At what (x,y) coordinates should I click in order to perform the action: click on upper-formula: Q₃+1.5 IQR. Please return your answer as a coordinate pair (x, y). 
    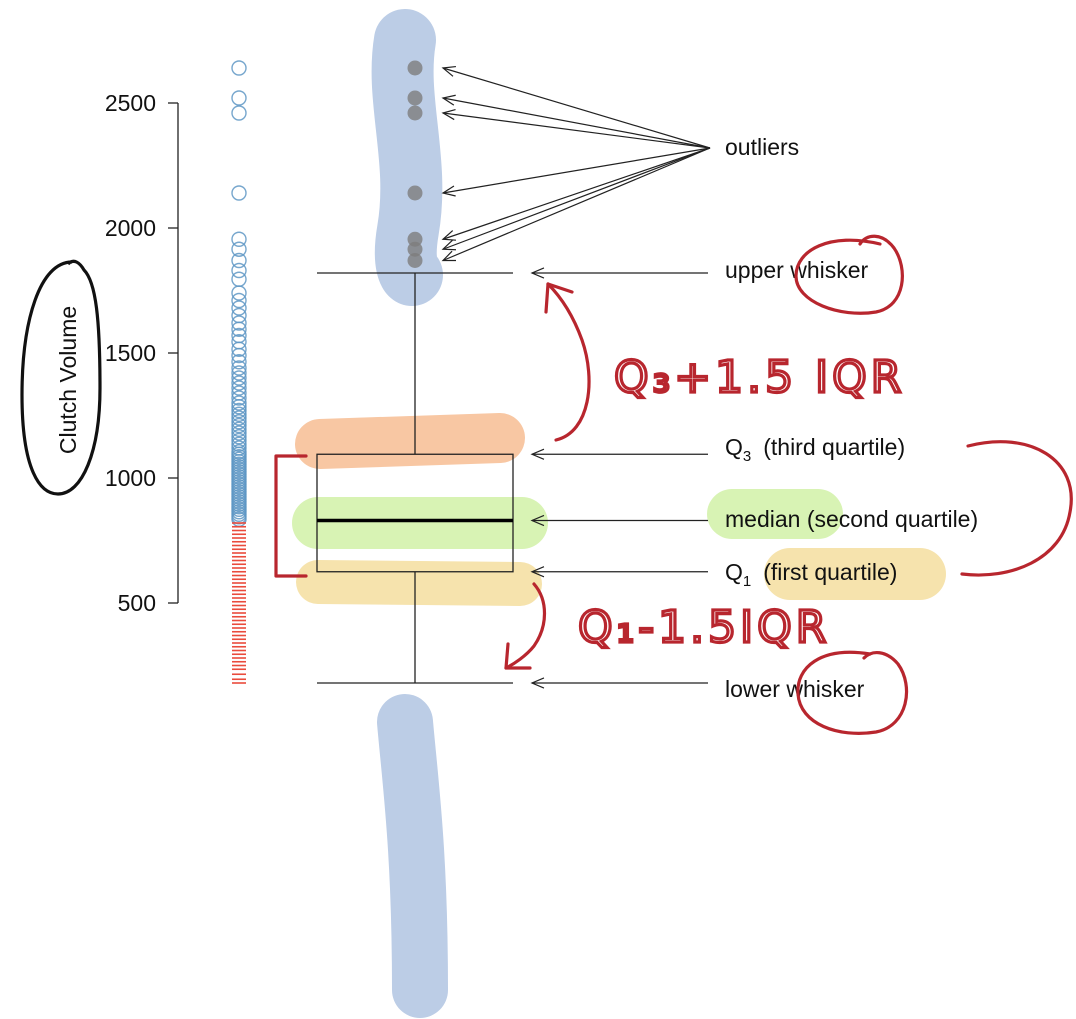
    Looking at the image, I should click on (759, 377).